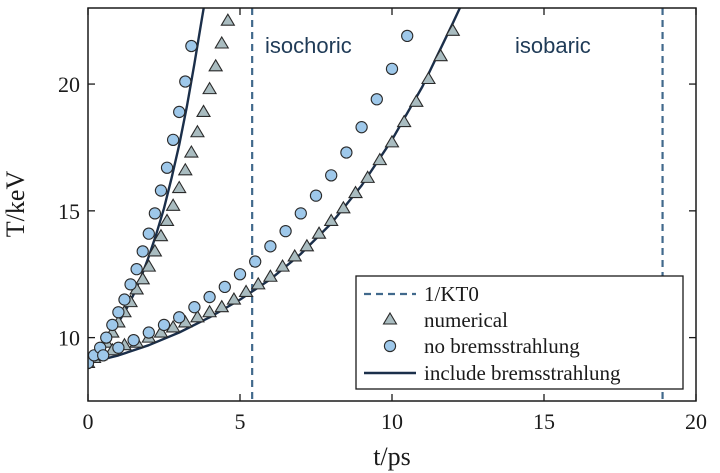 The width and height of the screenshot is (720, 473). Describe the element at coordinates (544, 421) in the screenshot. I see `x-tick-label-15: 15` at that location.